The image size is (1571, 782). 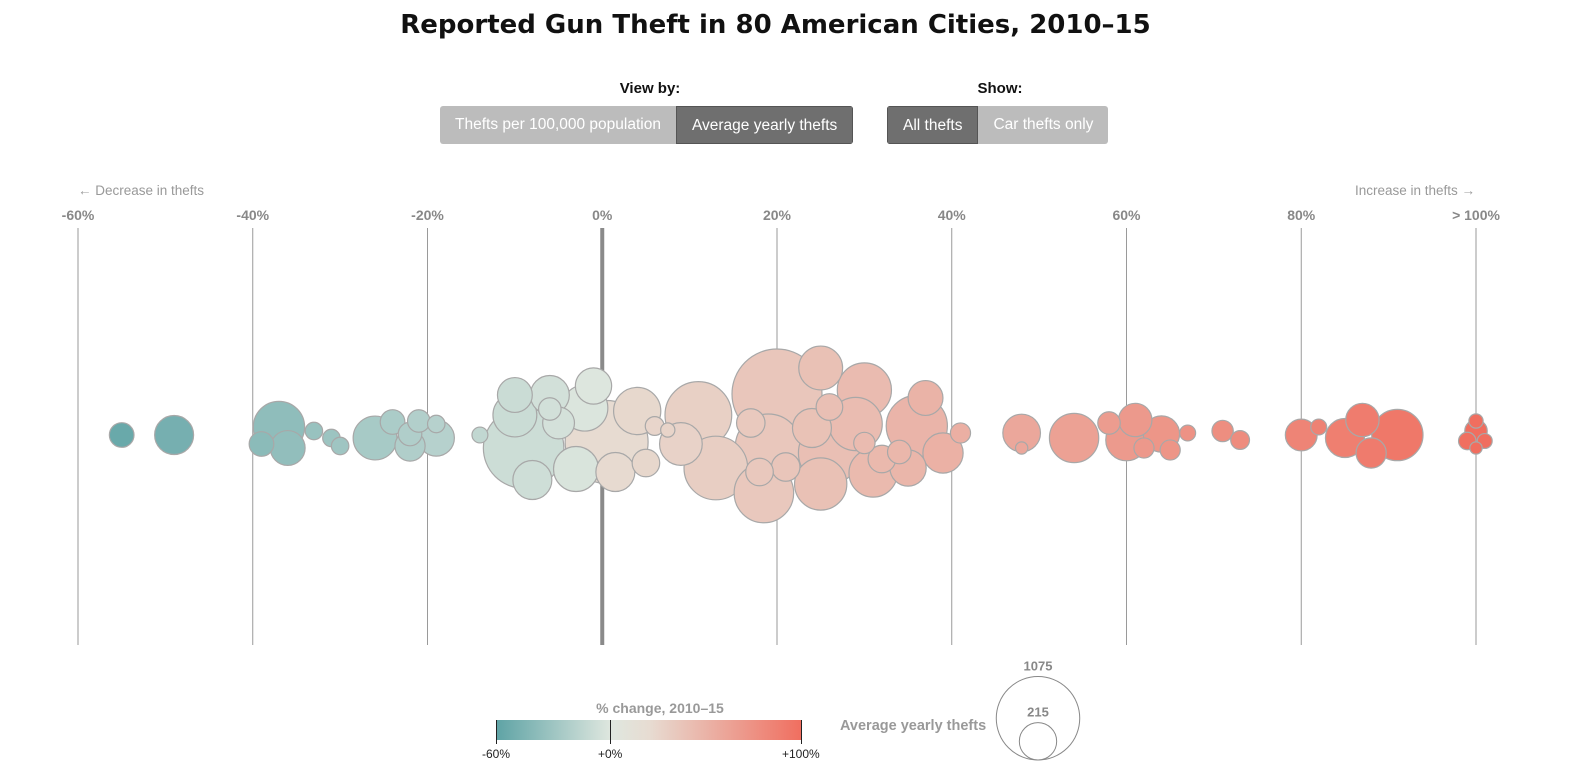 I want to click on show-label: Show:, so click(x=1000, y=88).